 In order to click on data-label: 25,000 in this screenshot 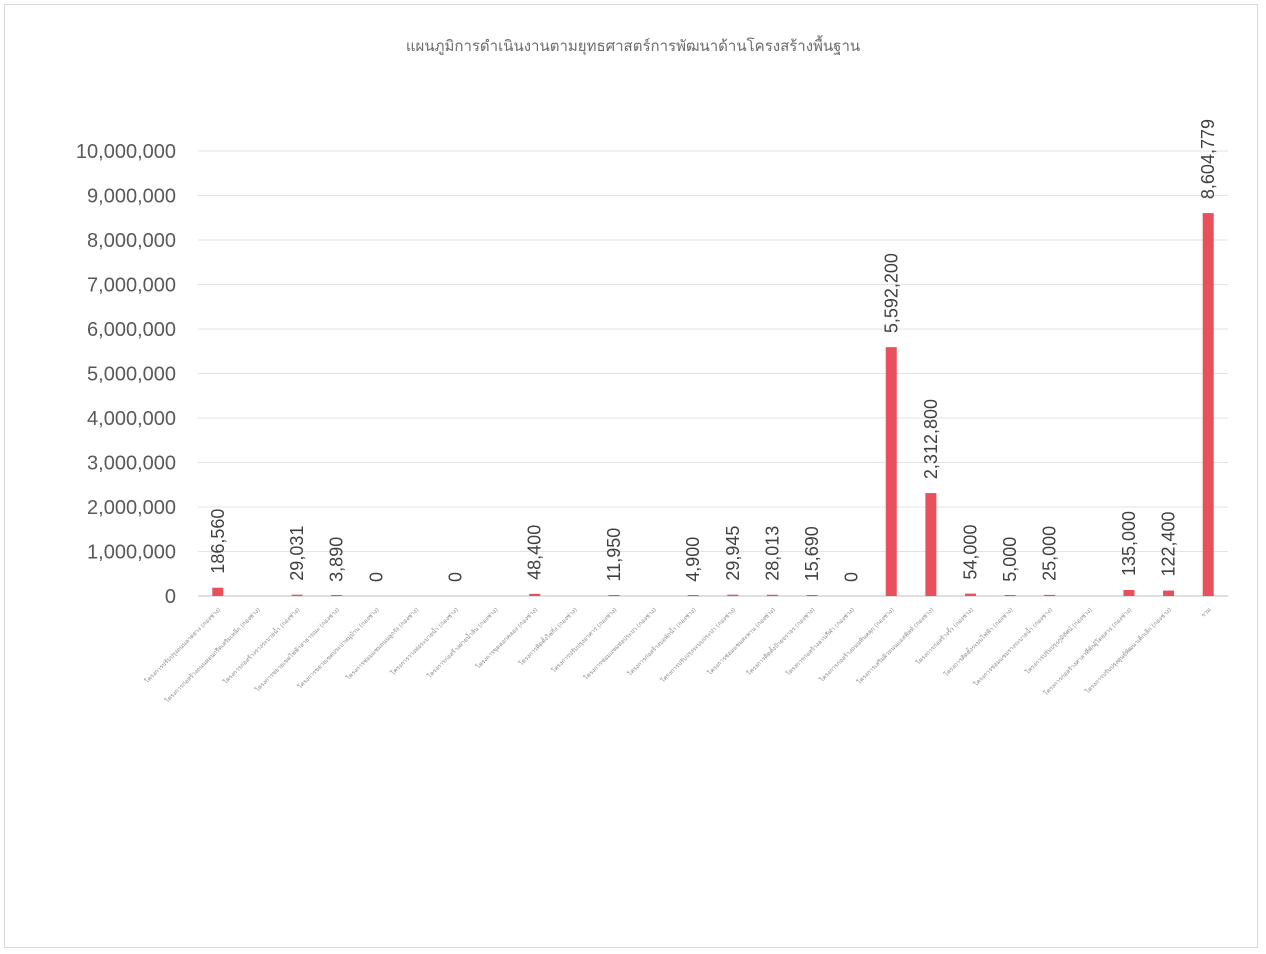, I will do `click(1050, 553)`.